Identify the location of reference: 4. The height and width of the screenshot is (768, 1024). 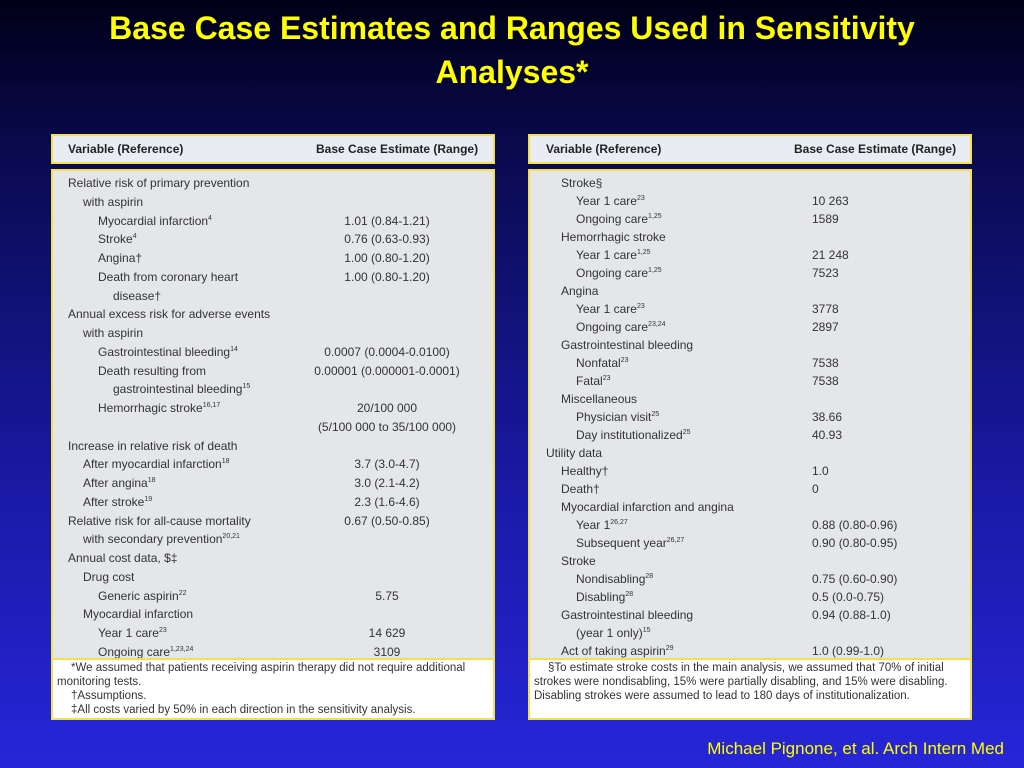
(134, 237).